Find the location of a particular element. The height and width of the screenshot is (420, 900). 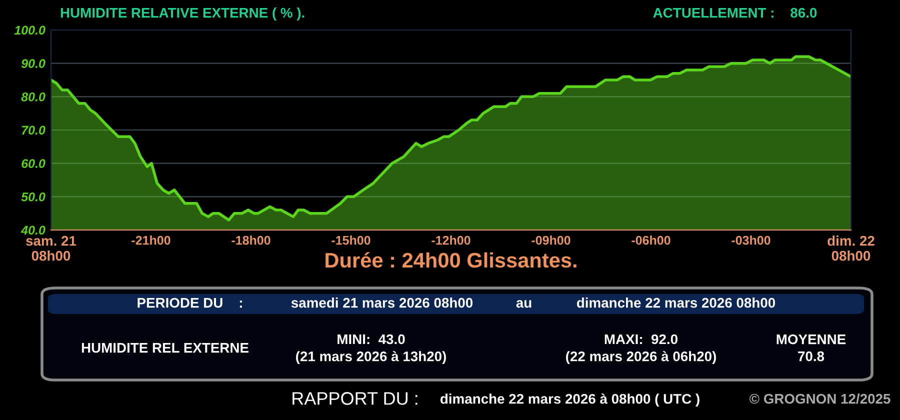

x-axis-title: Durée : 24h00 Glissantes. is located at coordinates (451, 260).